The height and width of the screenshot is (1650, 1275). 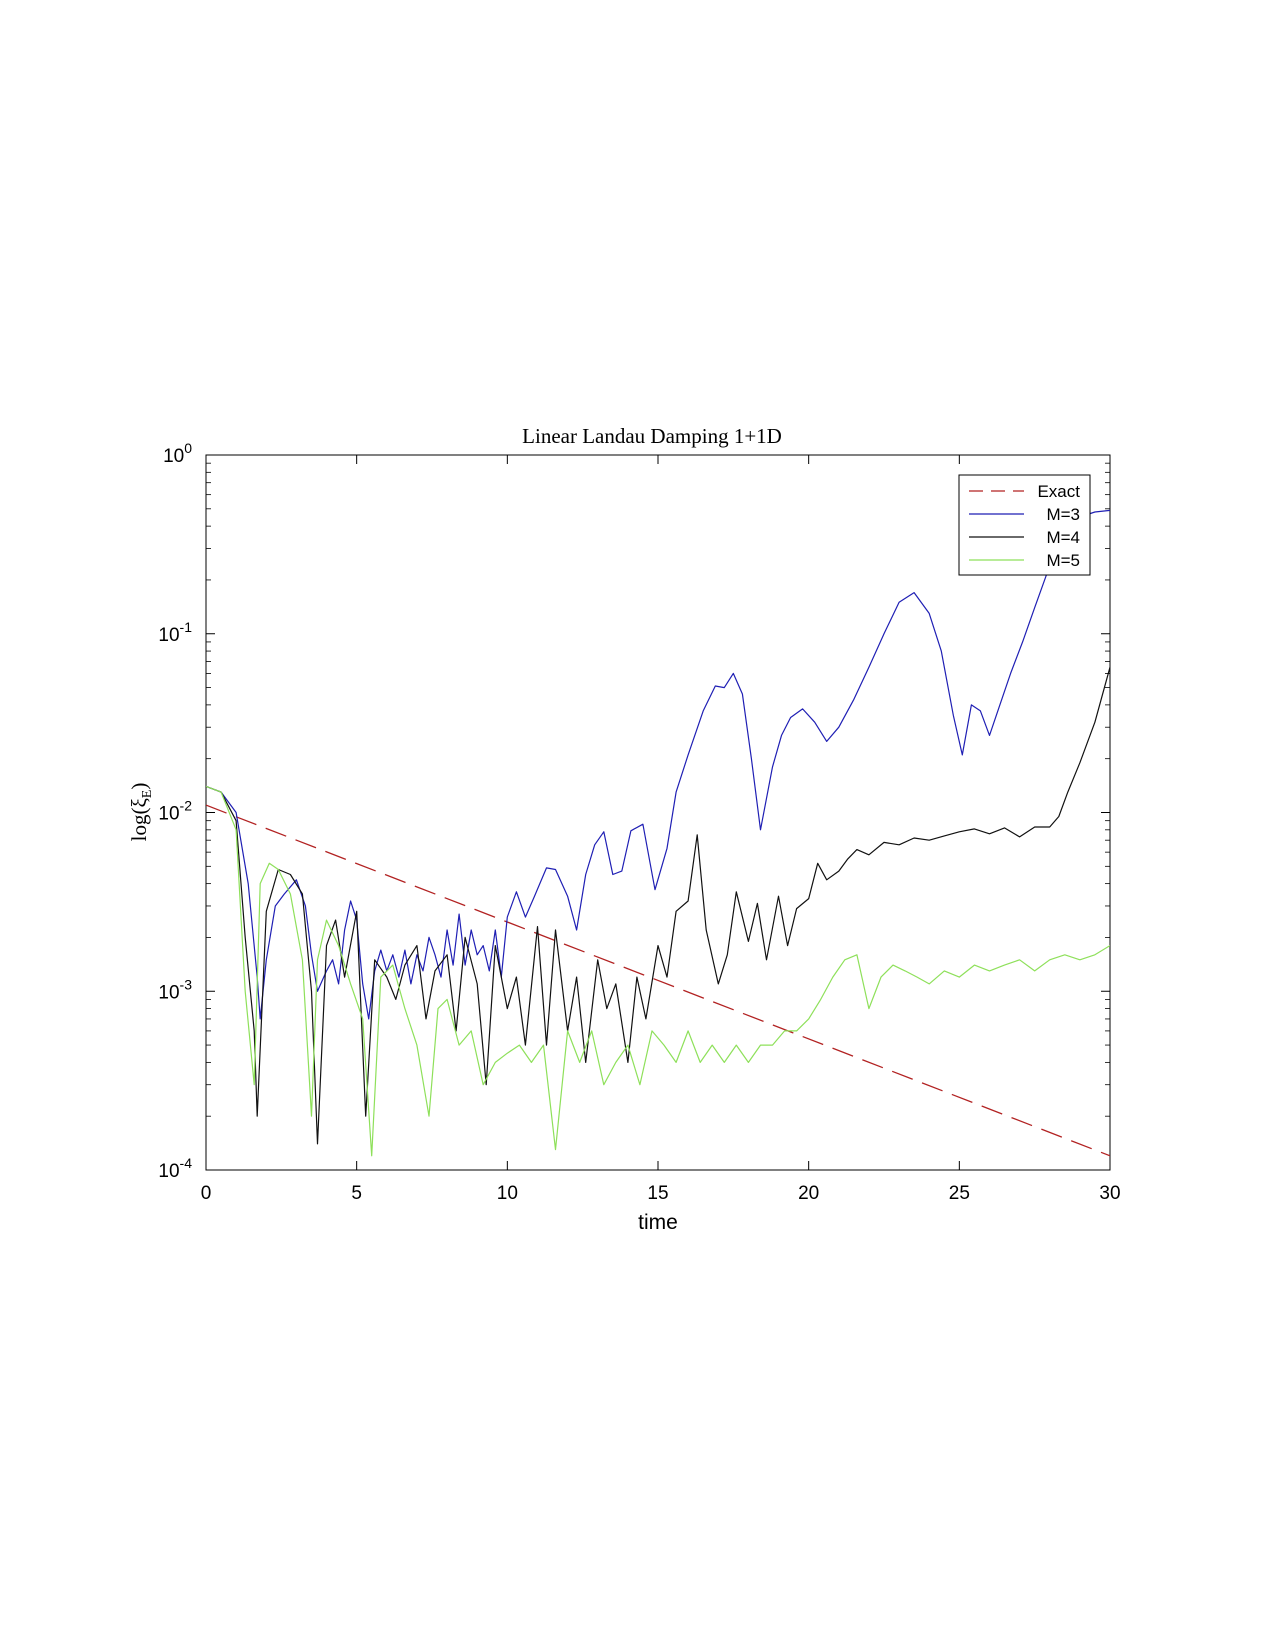 I want to click on x-tick-label: 25, so click(x=959, y=1193).